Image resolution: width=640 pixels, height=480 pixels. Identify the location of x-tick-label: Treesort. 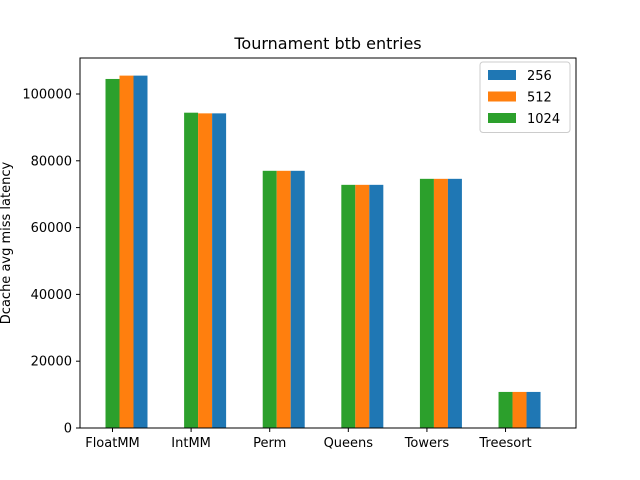
(504, 443).